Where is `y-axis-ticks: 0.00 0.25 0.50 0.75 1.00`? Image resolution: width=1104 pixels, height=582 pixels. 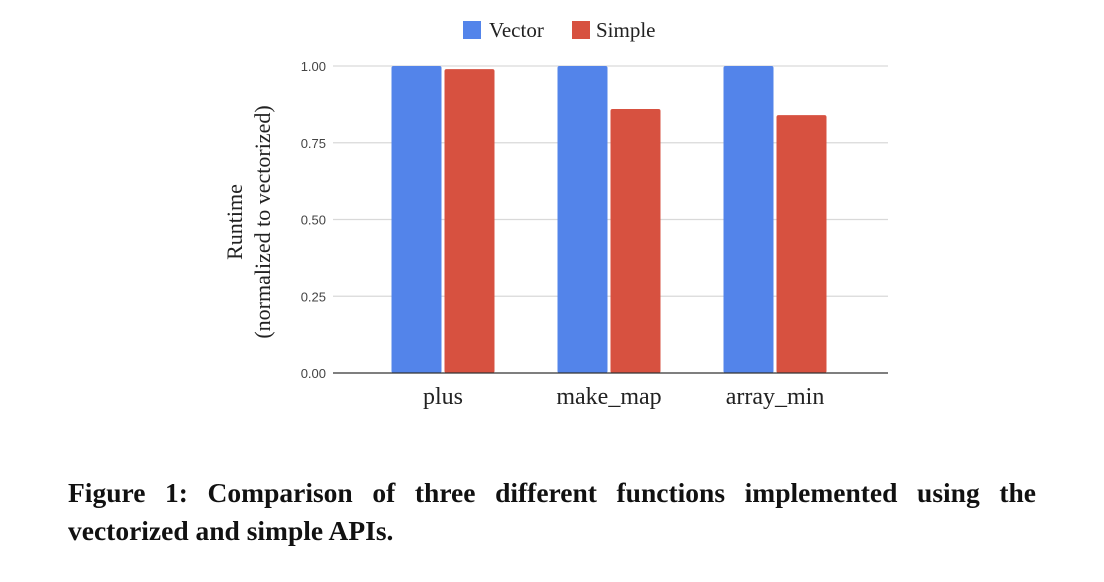
y-axis-ticks: 0.00 0.25 0.50 0.75 1.00 is located at coordinates (313, 220).